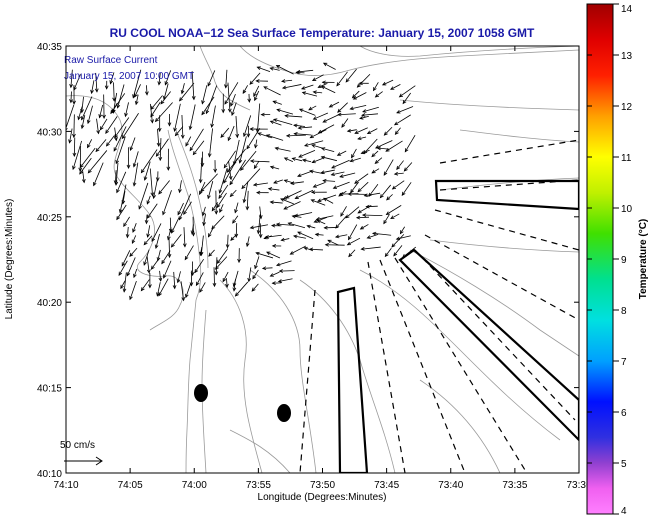  What do you see at coordinates (284, 413) in the screenshot?
I see `station-marker-b` at bounding box center [284, 413].